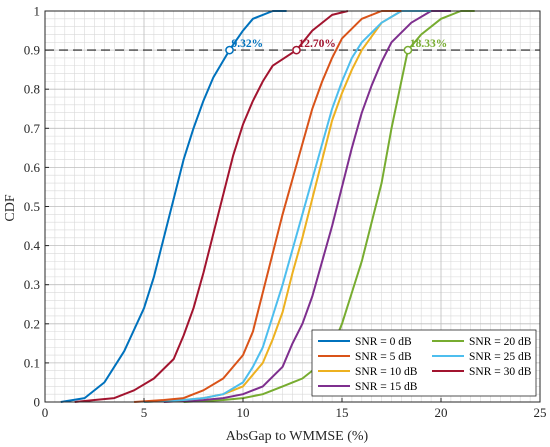 The height and width of the screenshot is (447, 550). What do you see at coordinates (32, 206) in the screenshot?
I see `y-tick-label: 0.5` at bounding box center [32, 206].